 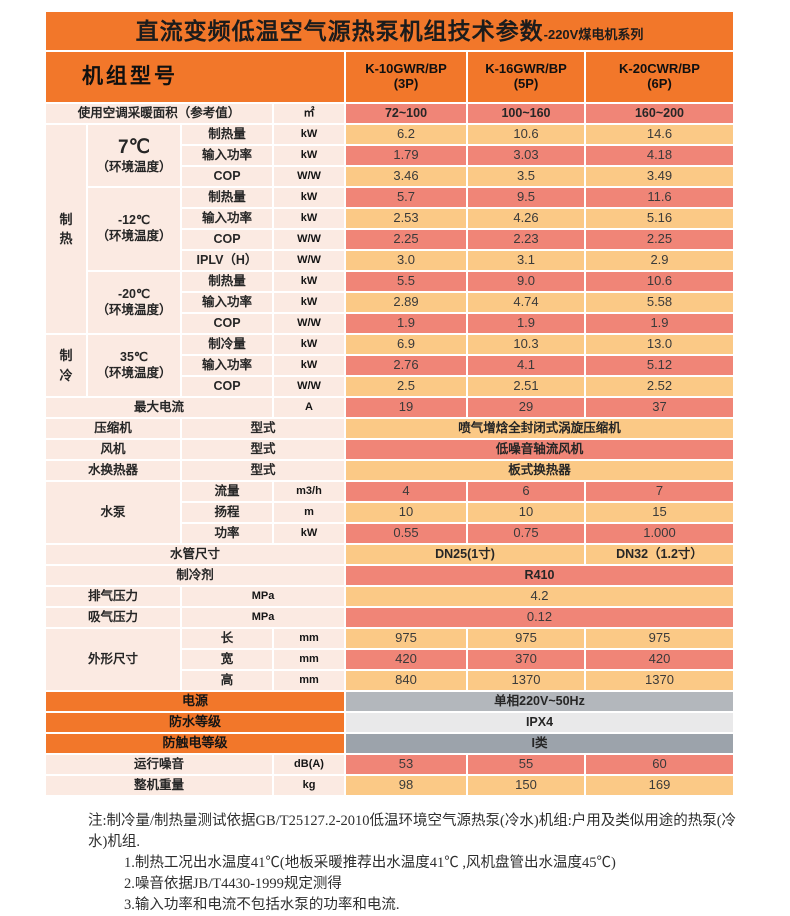 What do you see at coordinates (465, 554) in the screenshot?
I see `spec-value: DN25(1寸)` at bounding box center [465, 554].